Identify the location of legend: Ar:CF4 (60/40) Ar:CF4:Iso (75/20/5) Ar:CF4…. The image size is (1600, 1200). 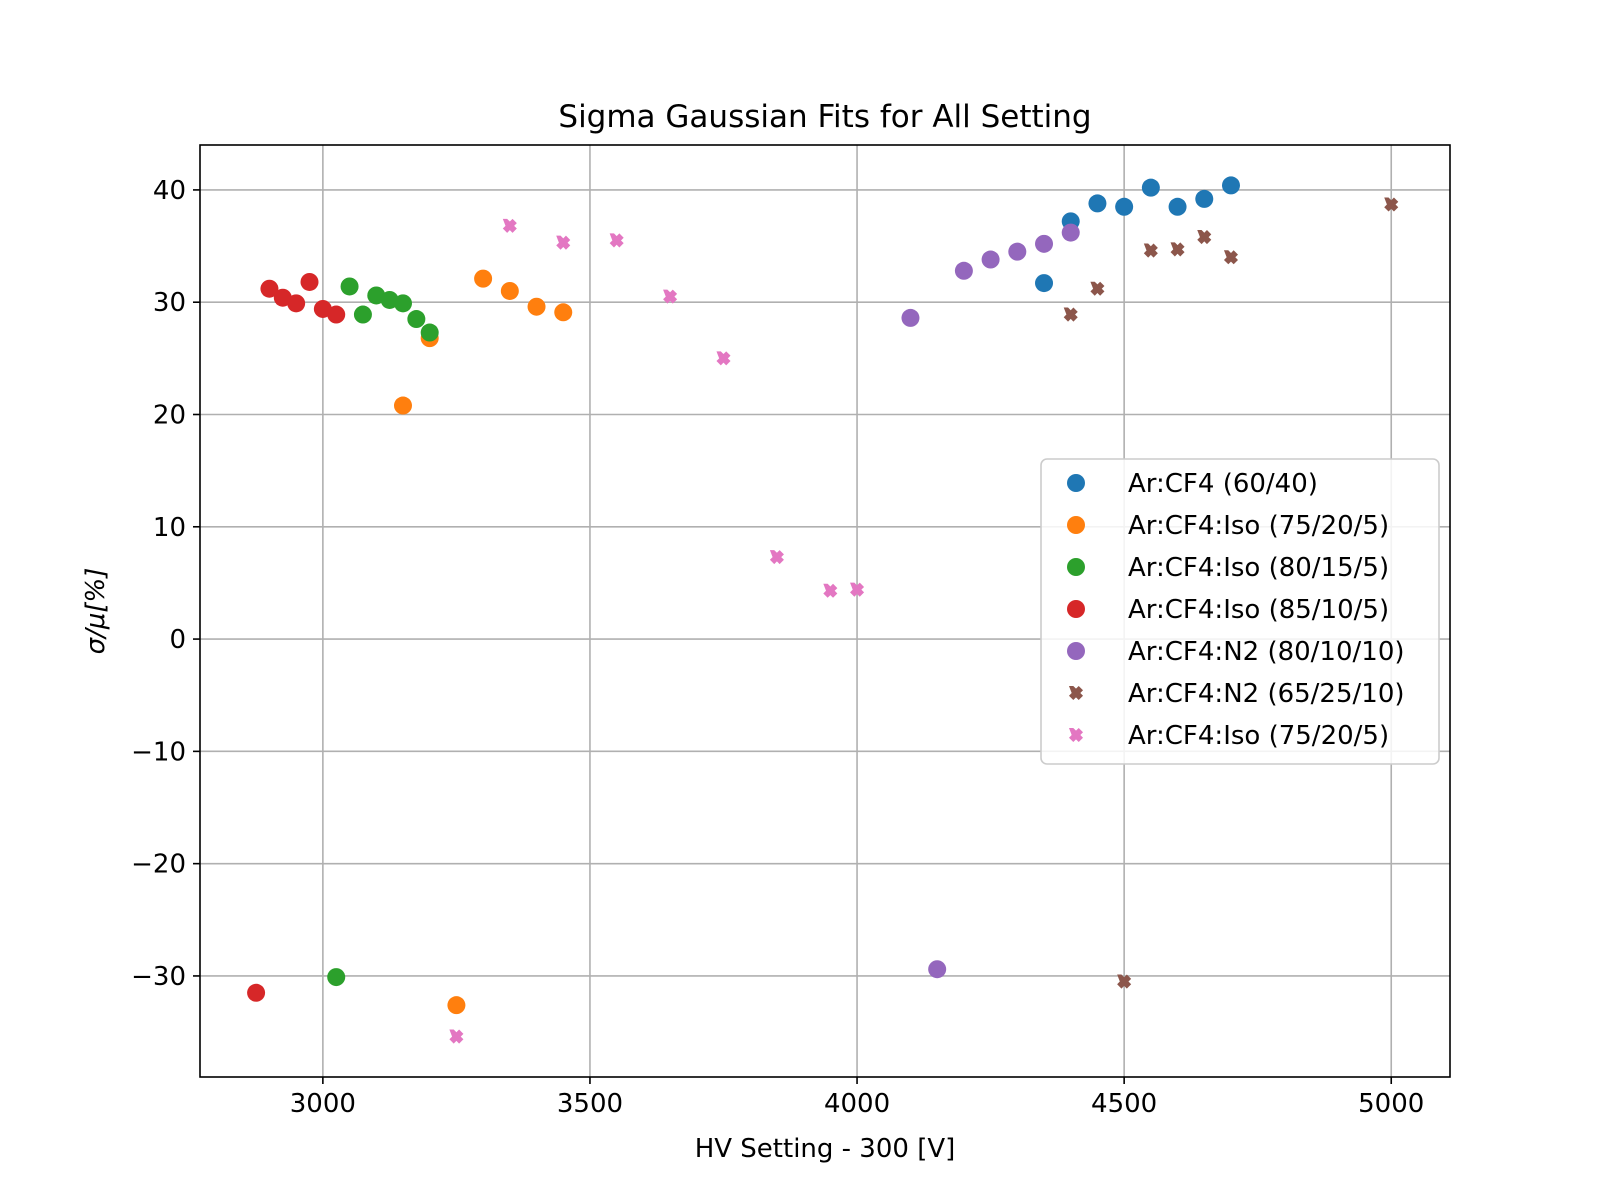
(1240, 611).